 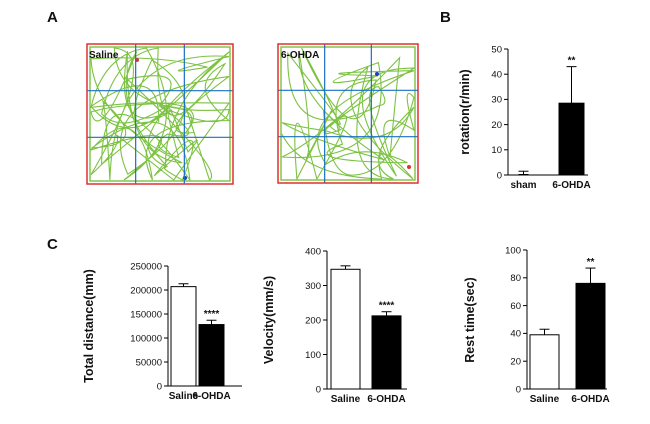 I want to click on arena-border-6ohda, so click(x=348, y=113).